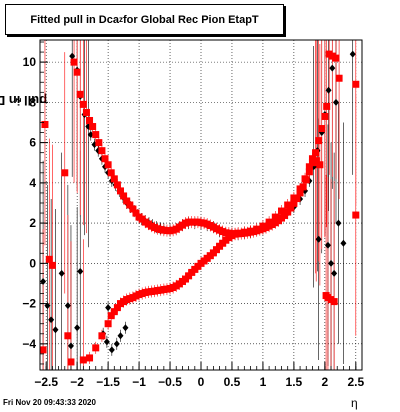 This screenshot has width=400, height=412. I want to click on timestamp-footer: Fri Nov 20 09:43:33 2020, so click(49, 402).